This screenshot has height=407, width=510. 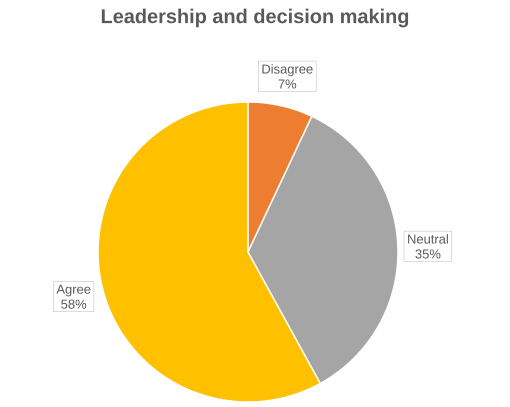 I want to click on slice-label: Agree, so click(x=73, y=290).